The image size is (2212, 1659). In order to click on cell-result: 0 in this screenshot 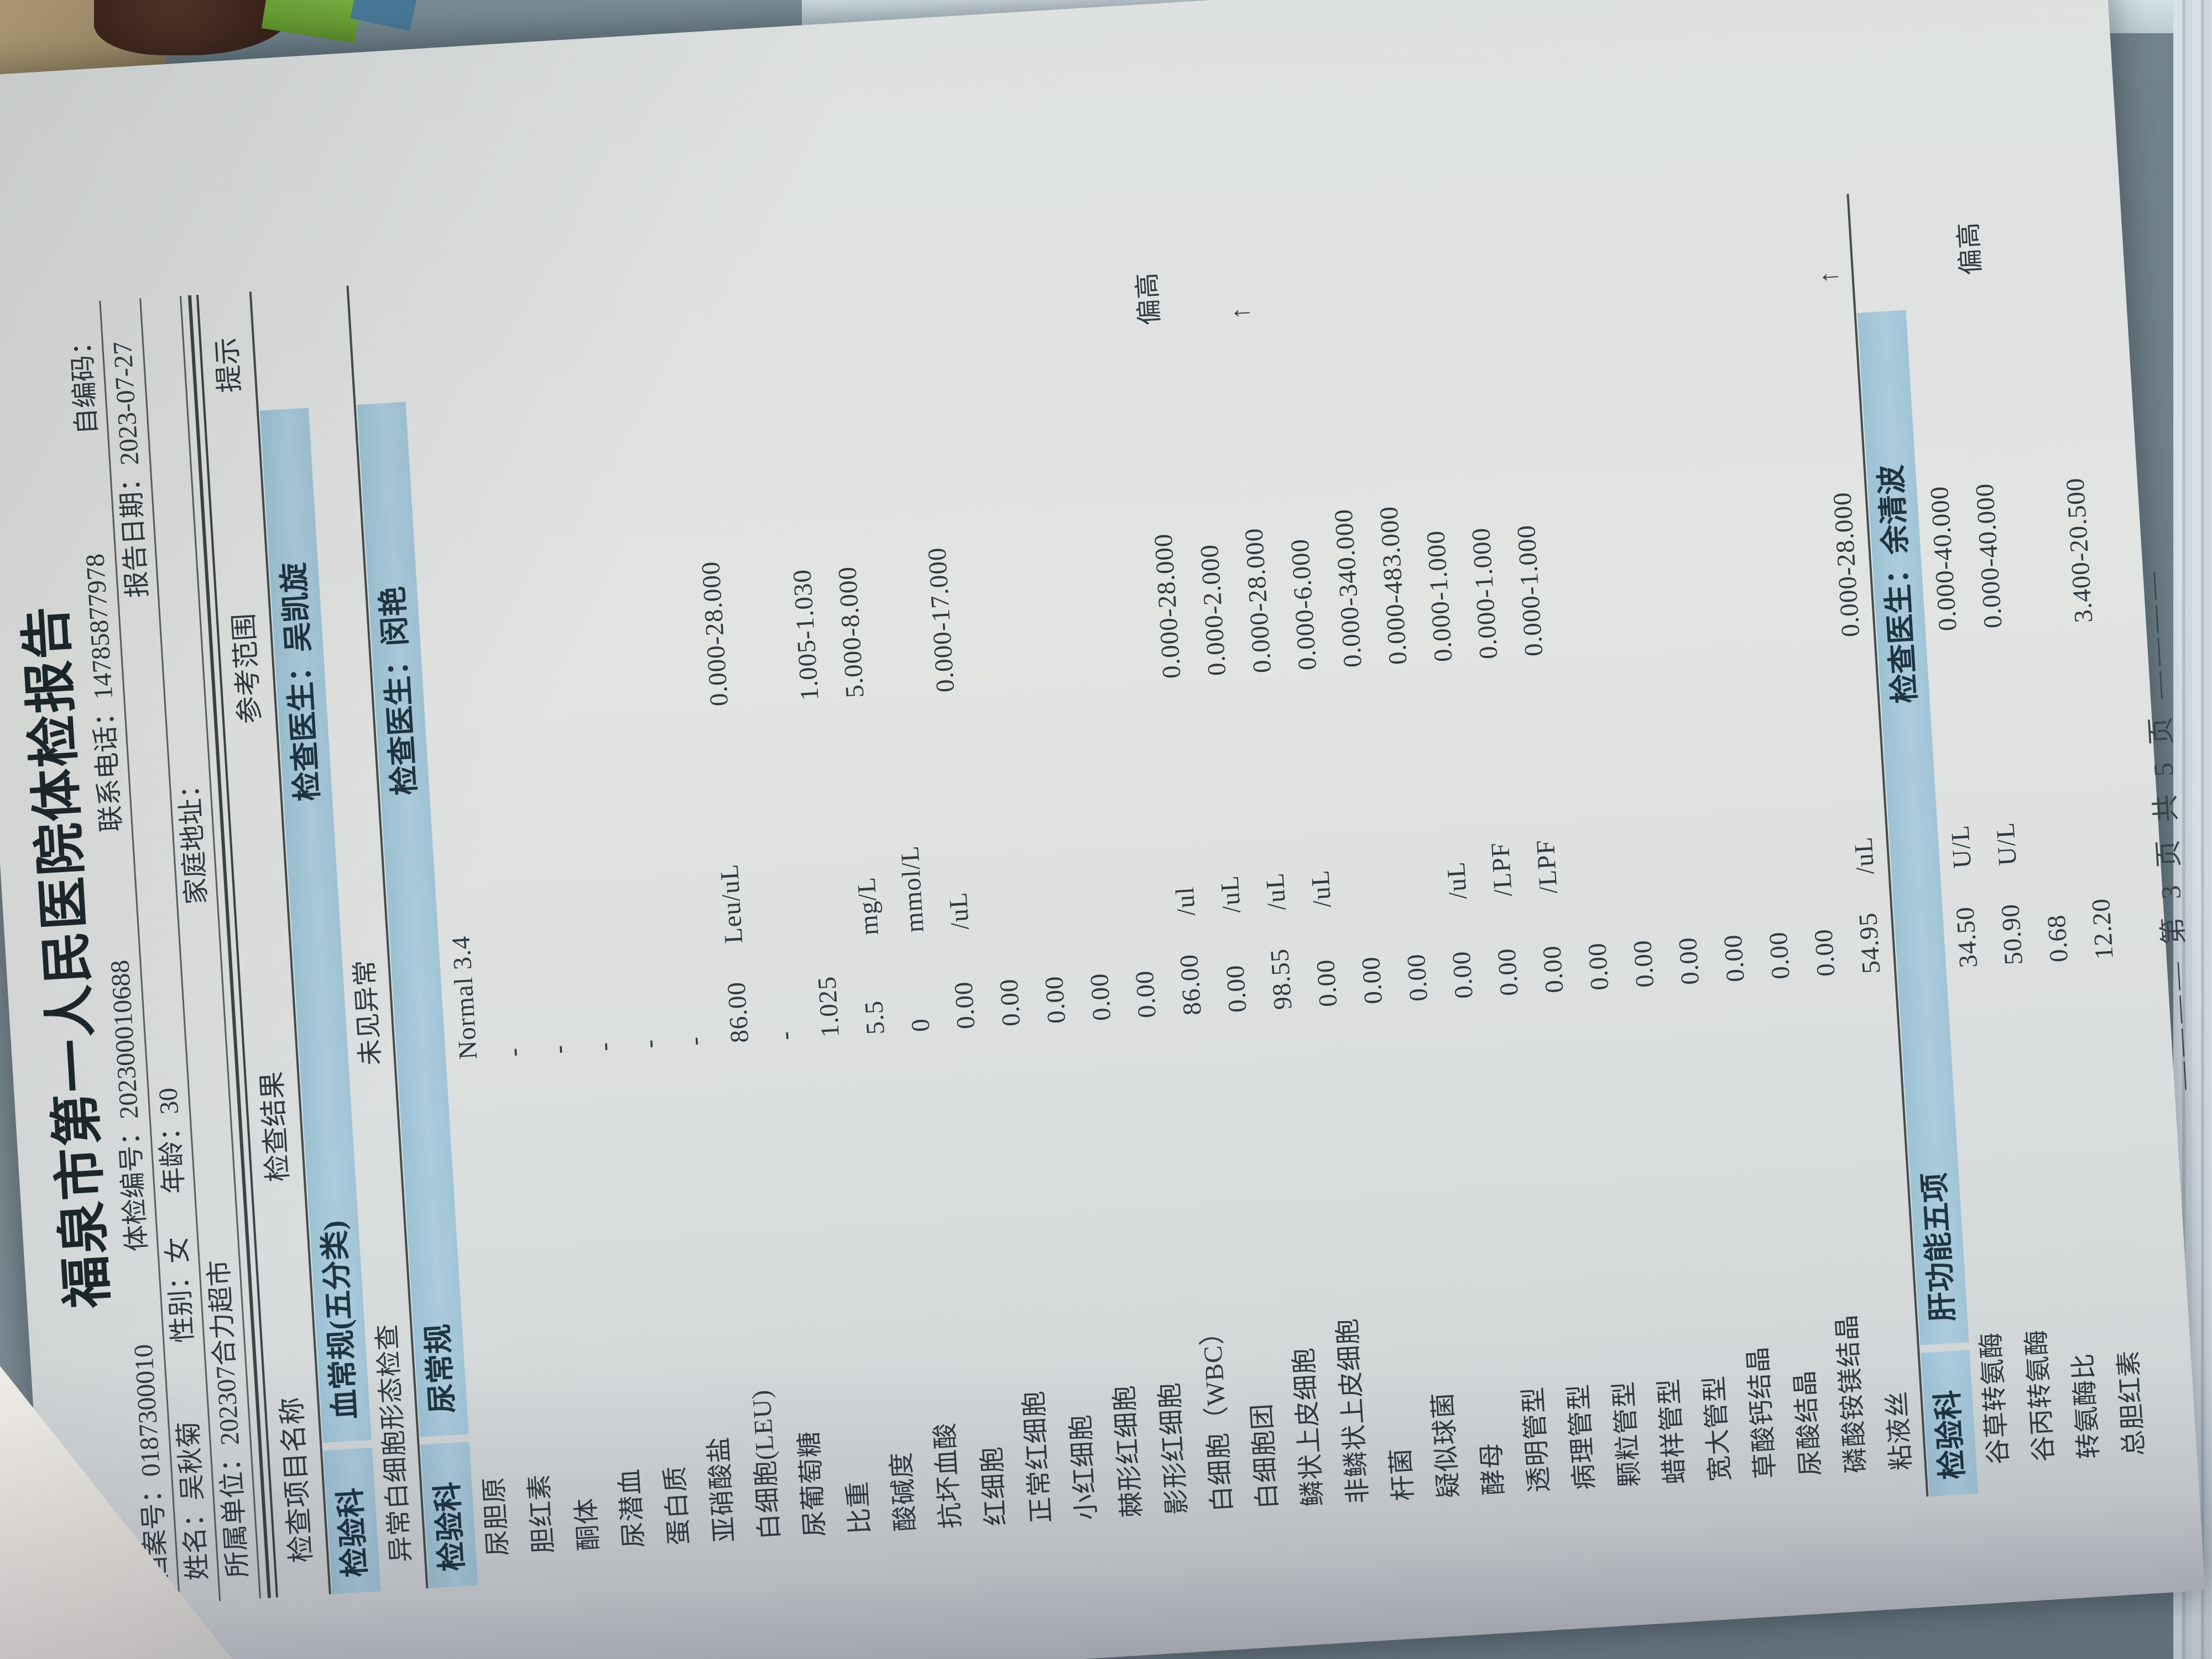, I will do `click(921, 1025)`.